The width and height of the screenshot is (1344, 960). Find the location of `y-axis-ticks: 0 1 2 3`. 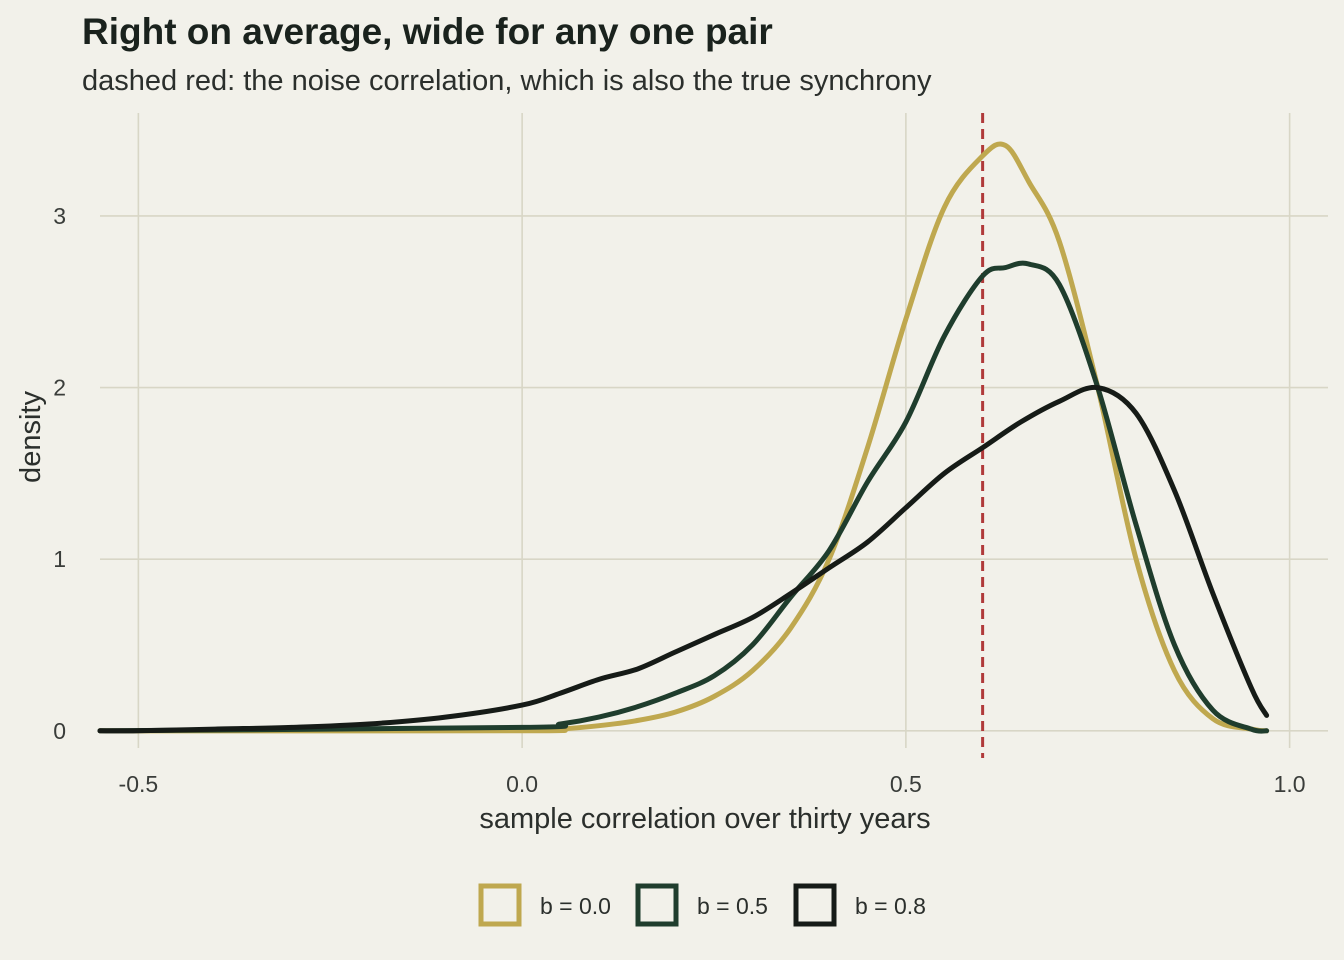

y-axis-ticks: 0 1 2 3 is located at coordinates (59, 473).